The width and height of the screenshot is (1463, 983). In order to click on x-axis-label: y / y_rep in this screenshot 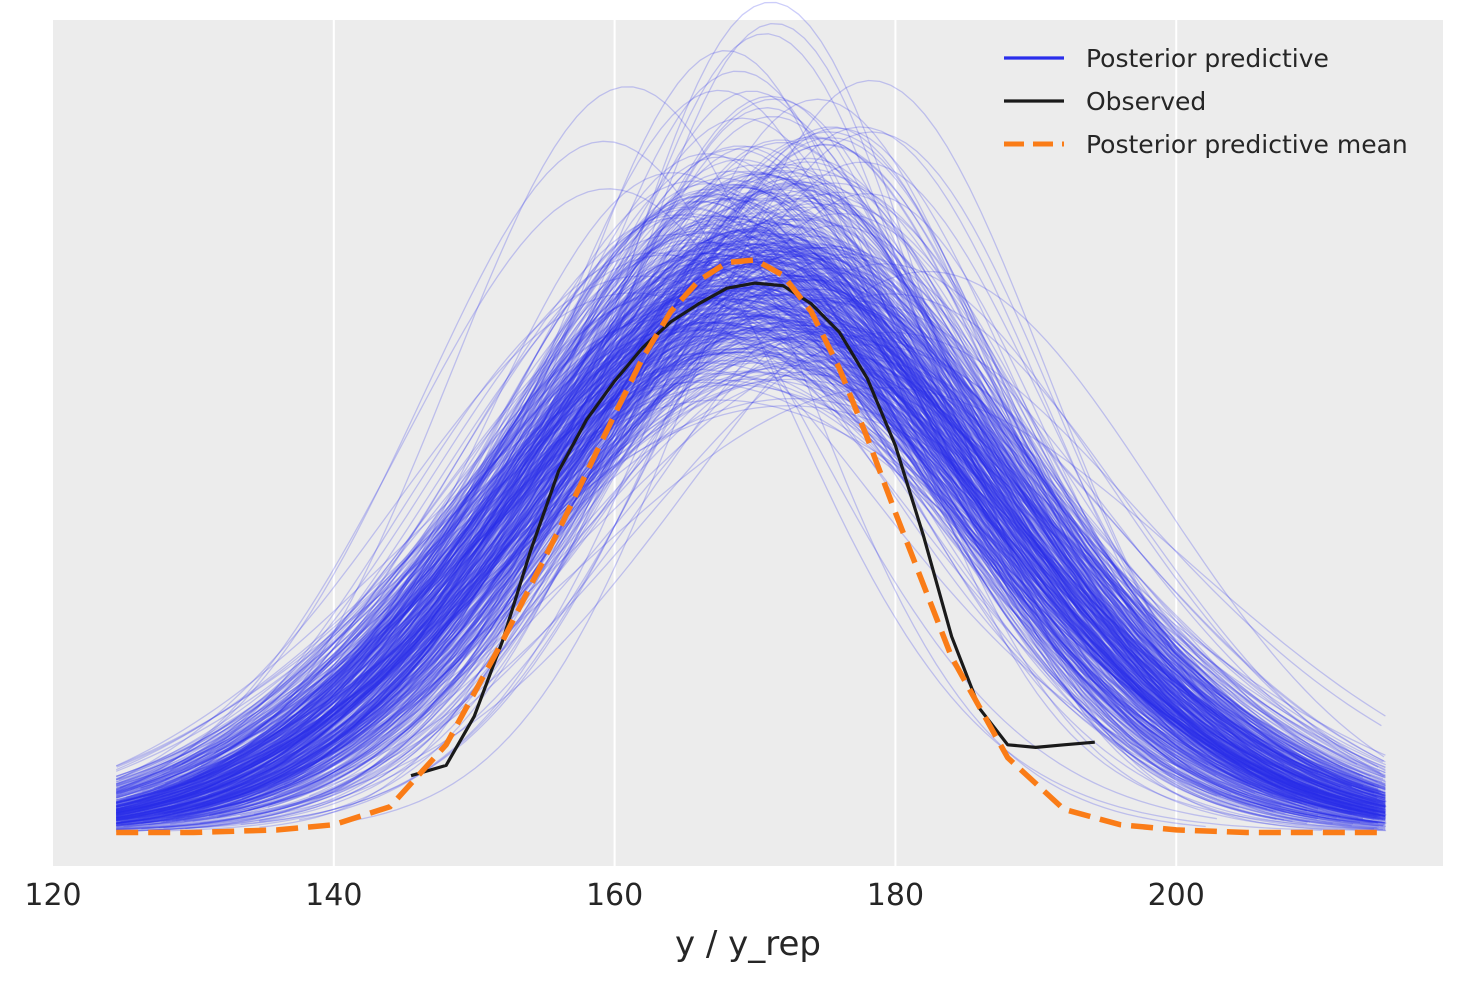, I will do `click(748, 944)`.